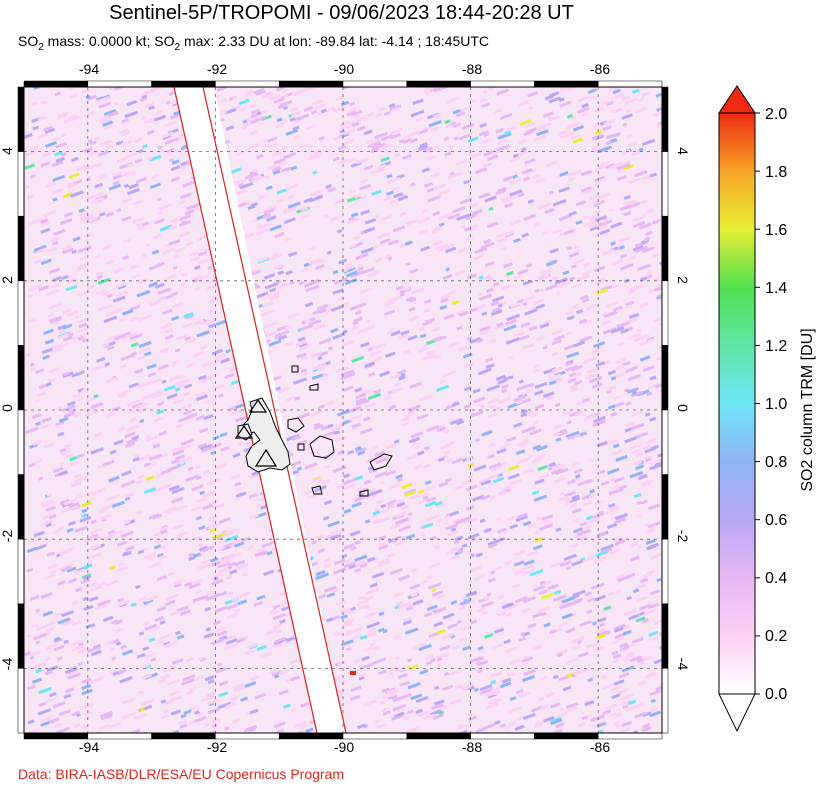  Describe the element at coordinates (296, 425) in the screenshot. I see `santiago-island` at that location.